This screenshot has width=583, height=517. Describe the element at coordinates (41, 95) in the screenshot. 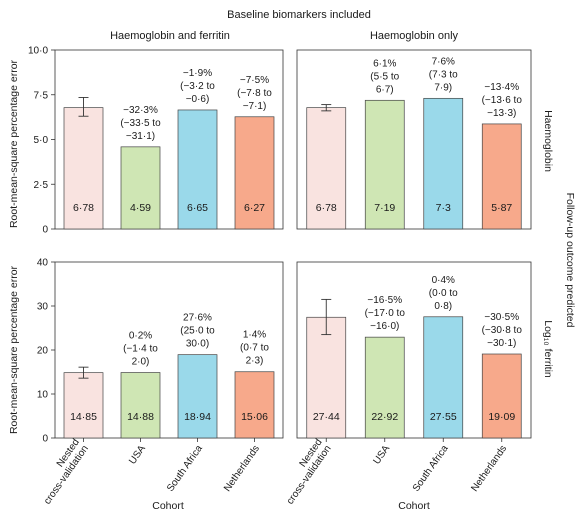

I see `y-tick-label: 7·5` at that location.